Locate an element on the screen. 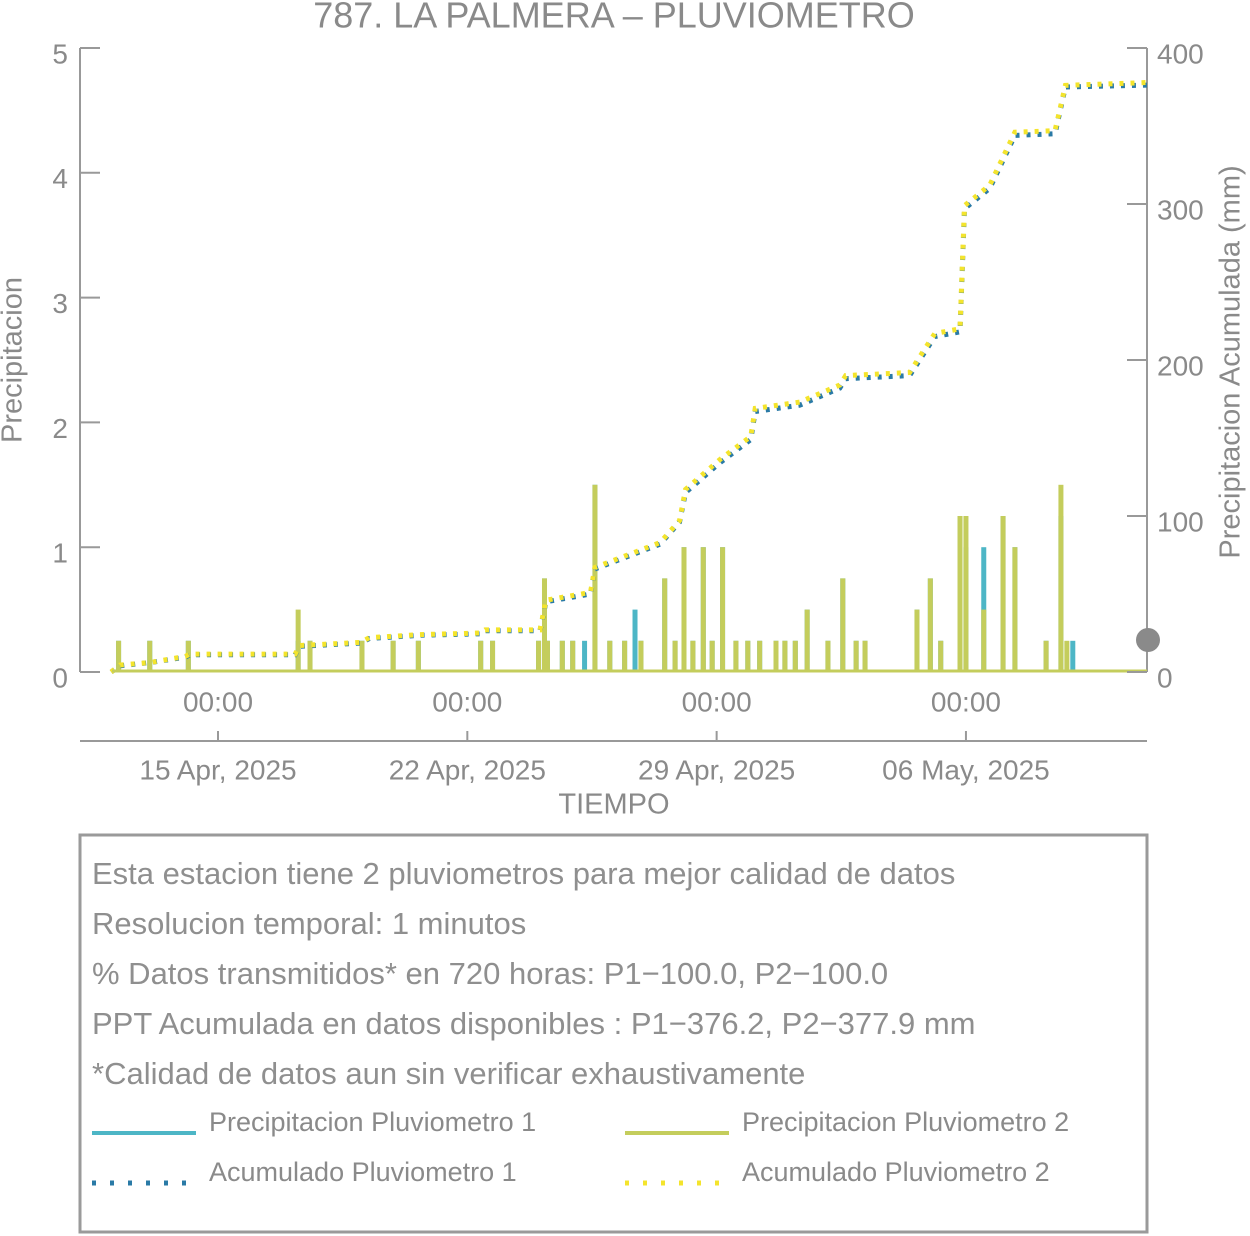  info-line: Resolucion temporal: 1 minutos is located at coordinates (309, 923).